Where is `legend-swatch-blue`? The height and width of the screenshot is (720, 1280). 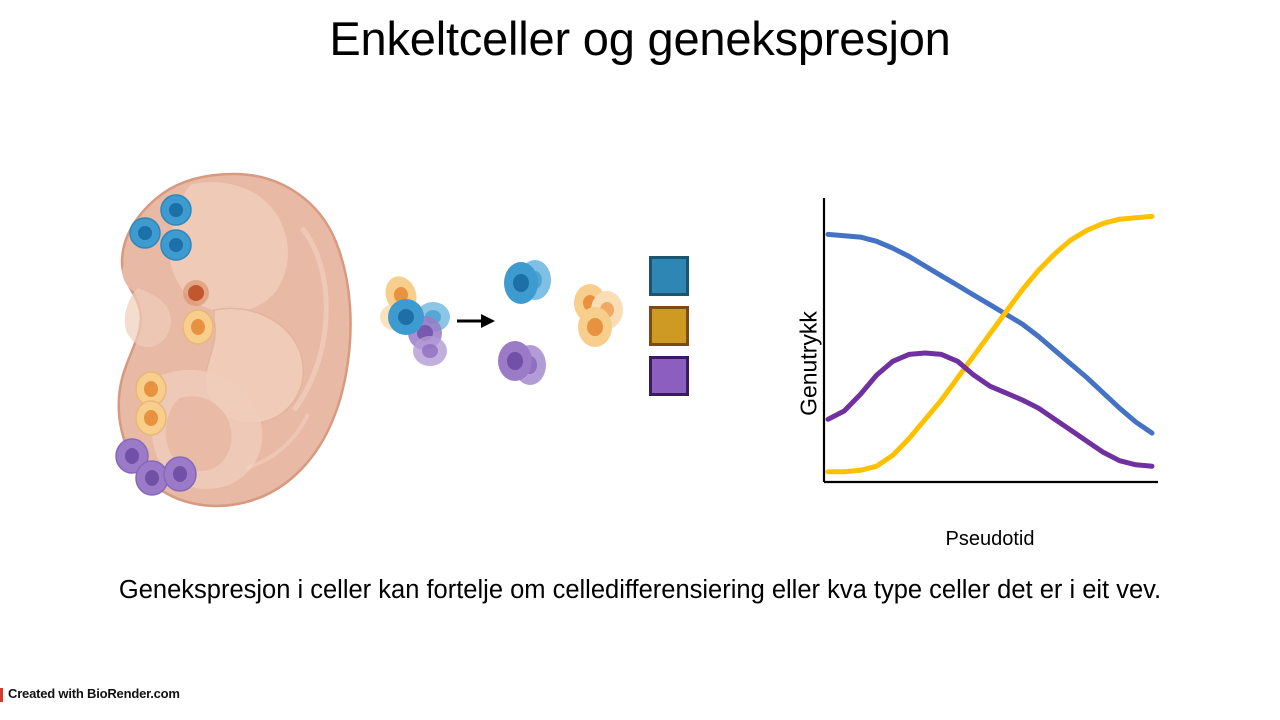 legend-swatch-blue is located at coordinates (669, 276).